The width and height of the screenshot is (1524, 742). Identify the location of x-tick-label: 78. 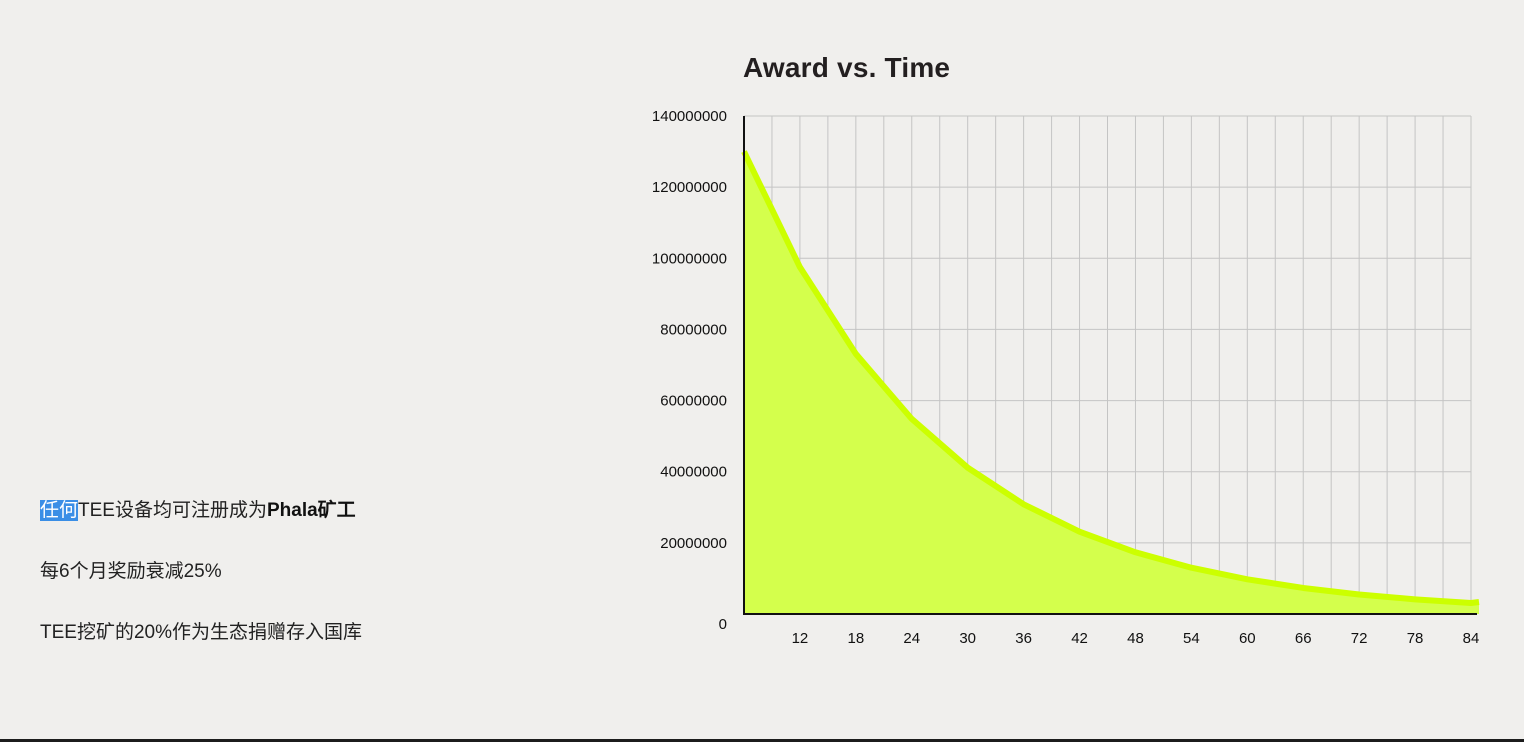
(1415, 638).